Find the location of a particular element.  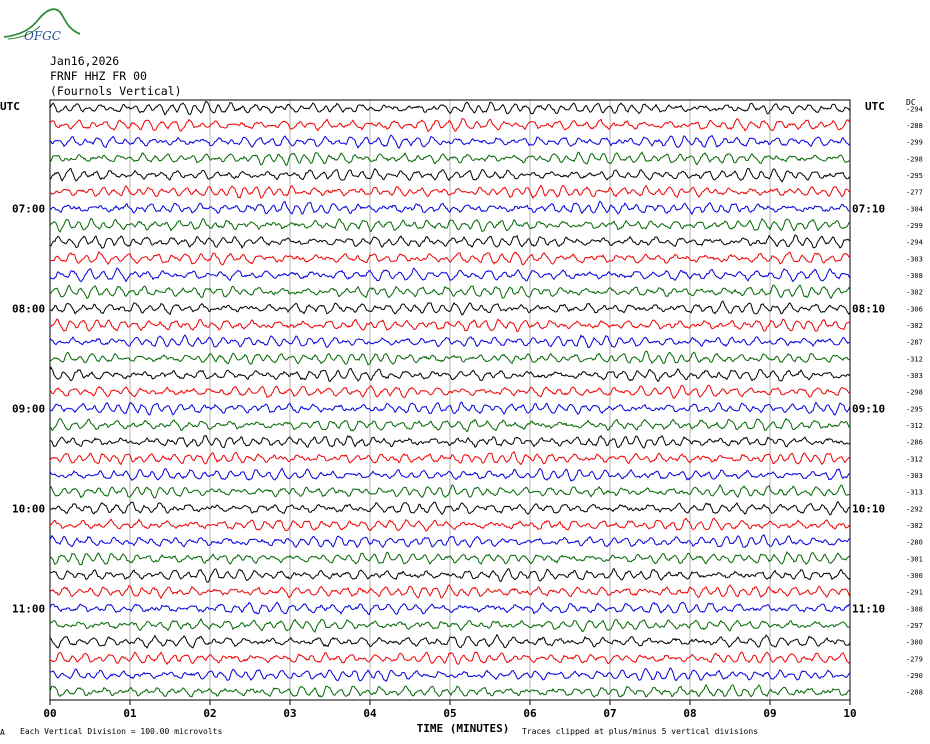

left-hour-label: 11:00 is located at coordinates (28, 608).